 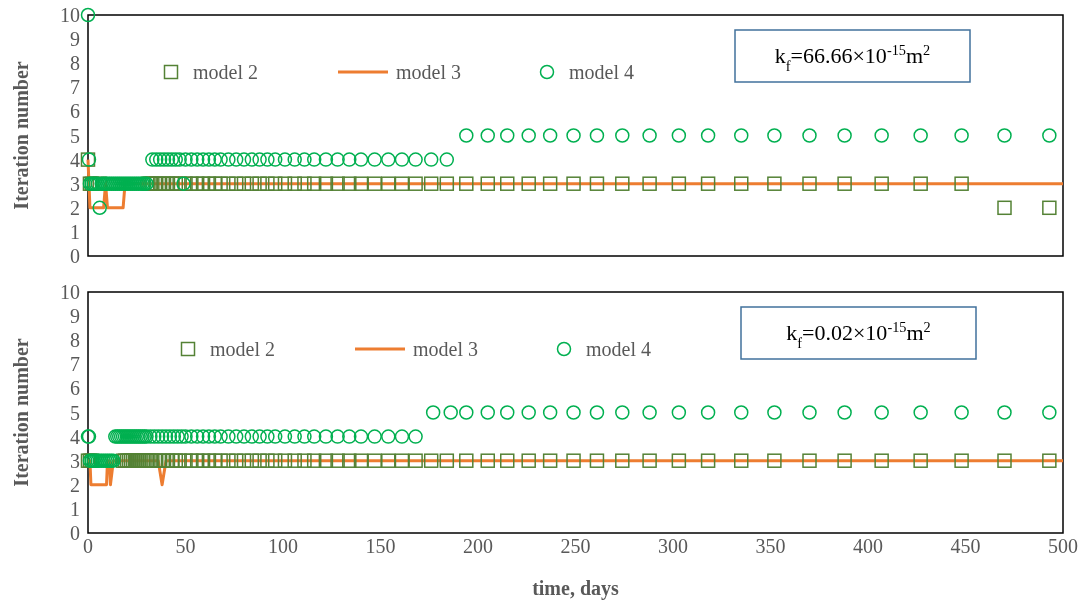 I want to click on annotation: k$_{f}$=0.02×10$^{-15}$m$^{2}$, so click(x=858, y=335).